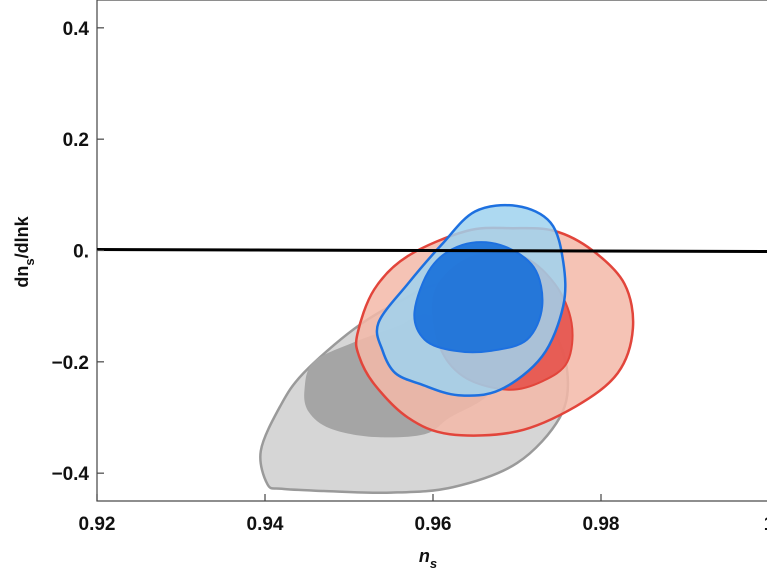  I want to click on y-axis-ticks: 0.4 0.2 0. −0.2 −0.4, so click(77, 252).